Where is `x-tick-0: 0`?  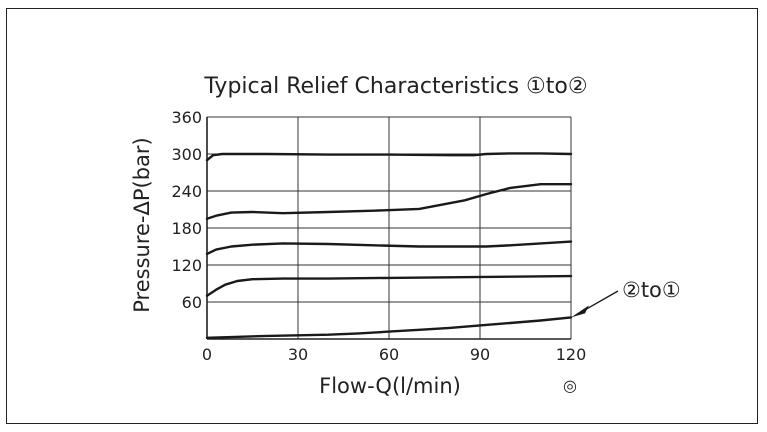
x-tick-0: 0 is located at coordinates (207, 354).